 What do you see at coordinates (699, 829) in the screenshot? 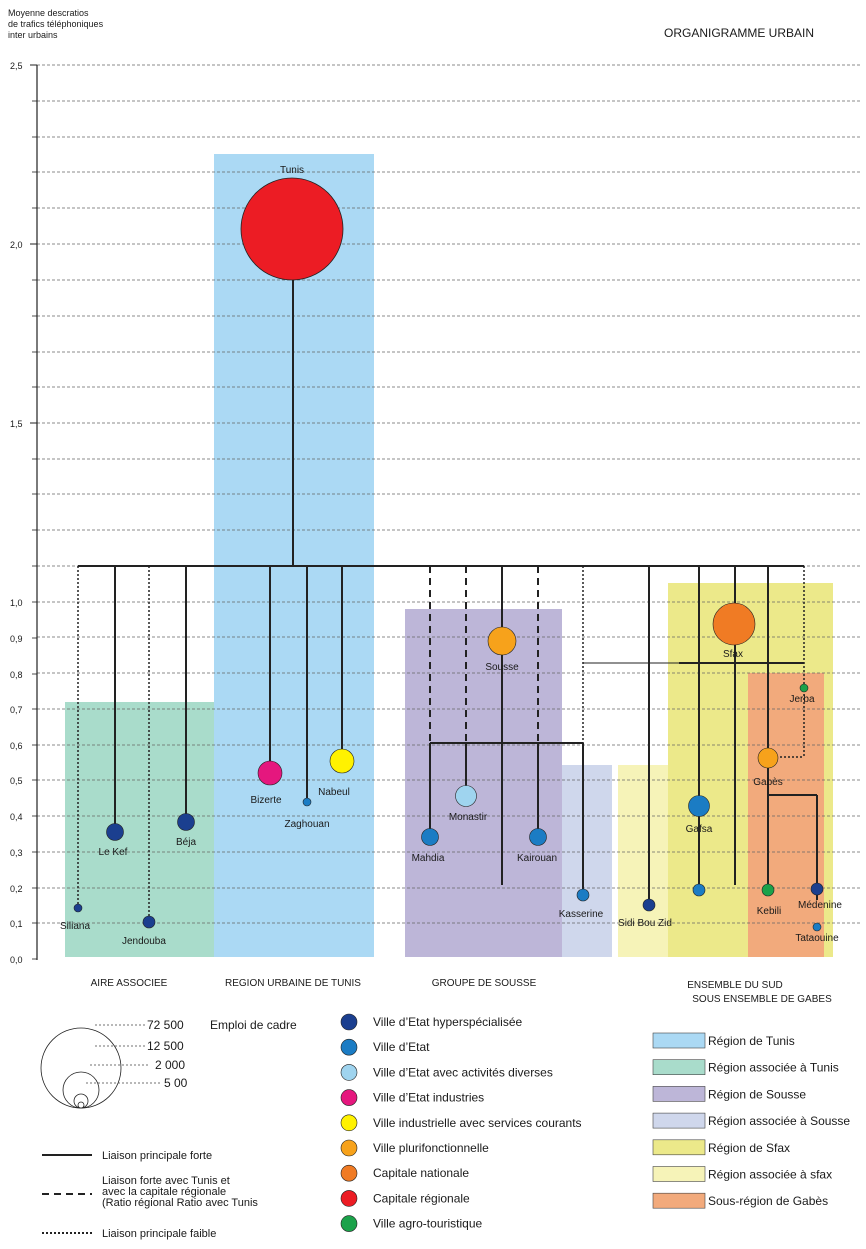
I see `city-gafsa-label: Gafsa` at bounding box center [699, 829].